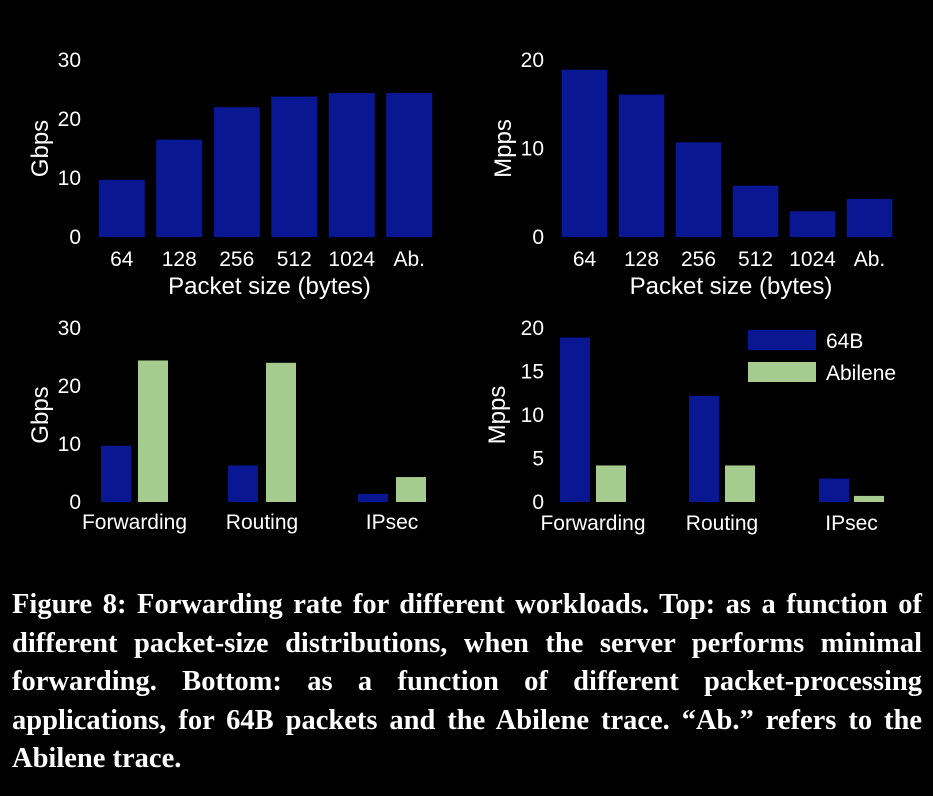 The width and height of the screenshot is (933, 796). Describe the element at coordinates (226, 425) in the screenshot. I see `bottom-left-chart: 0 10 20 30 Gbps Forwarding Routing IPsec` at that location.